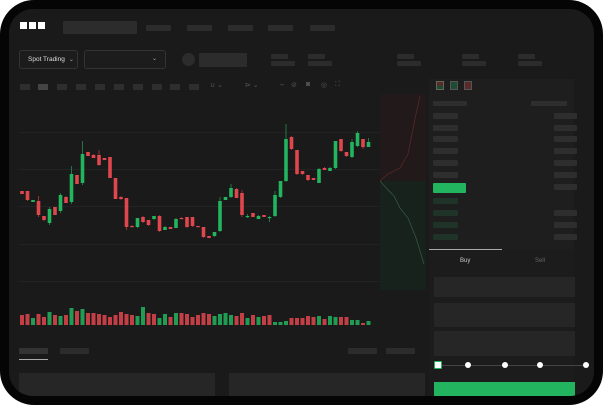 This screenshot has width=603, height=405. I want to click on orderbook-both-icon, so click(440, 85).